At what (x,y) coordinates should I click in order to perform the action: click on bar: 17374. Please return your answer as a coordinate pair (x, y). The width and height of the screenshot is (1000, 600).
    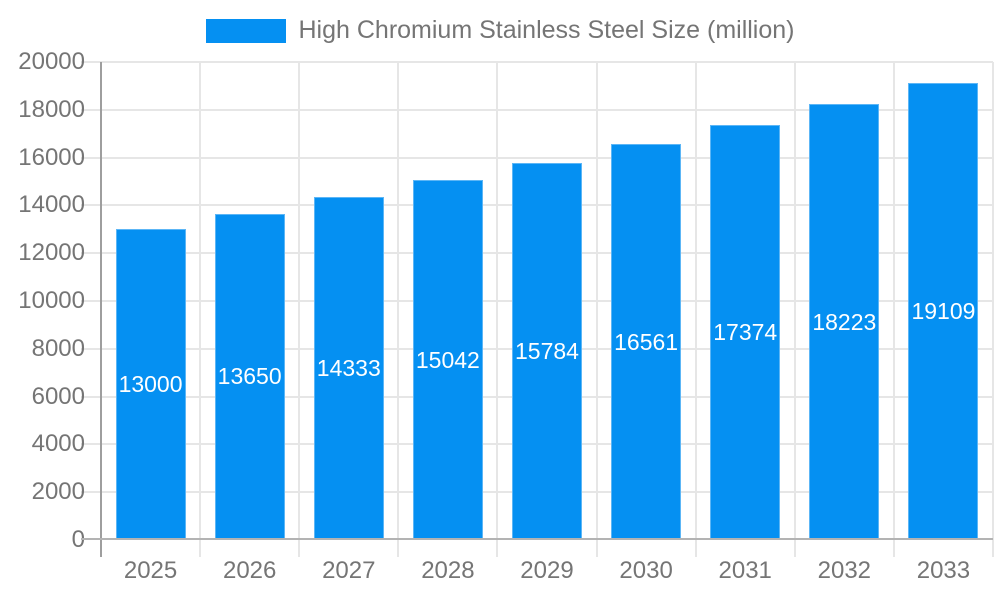
    Looking at the image, I should click on (745, 332).